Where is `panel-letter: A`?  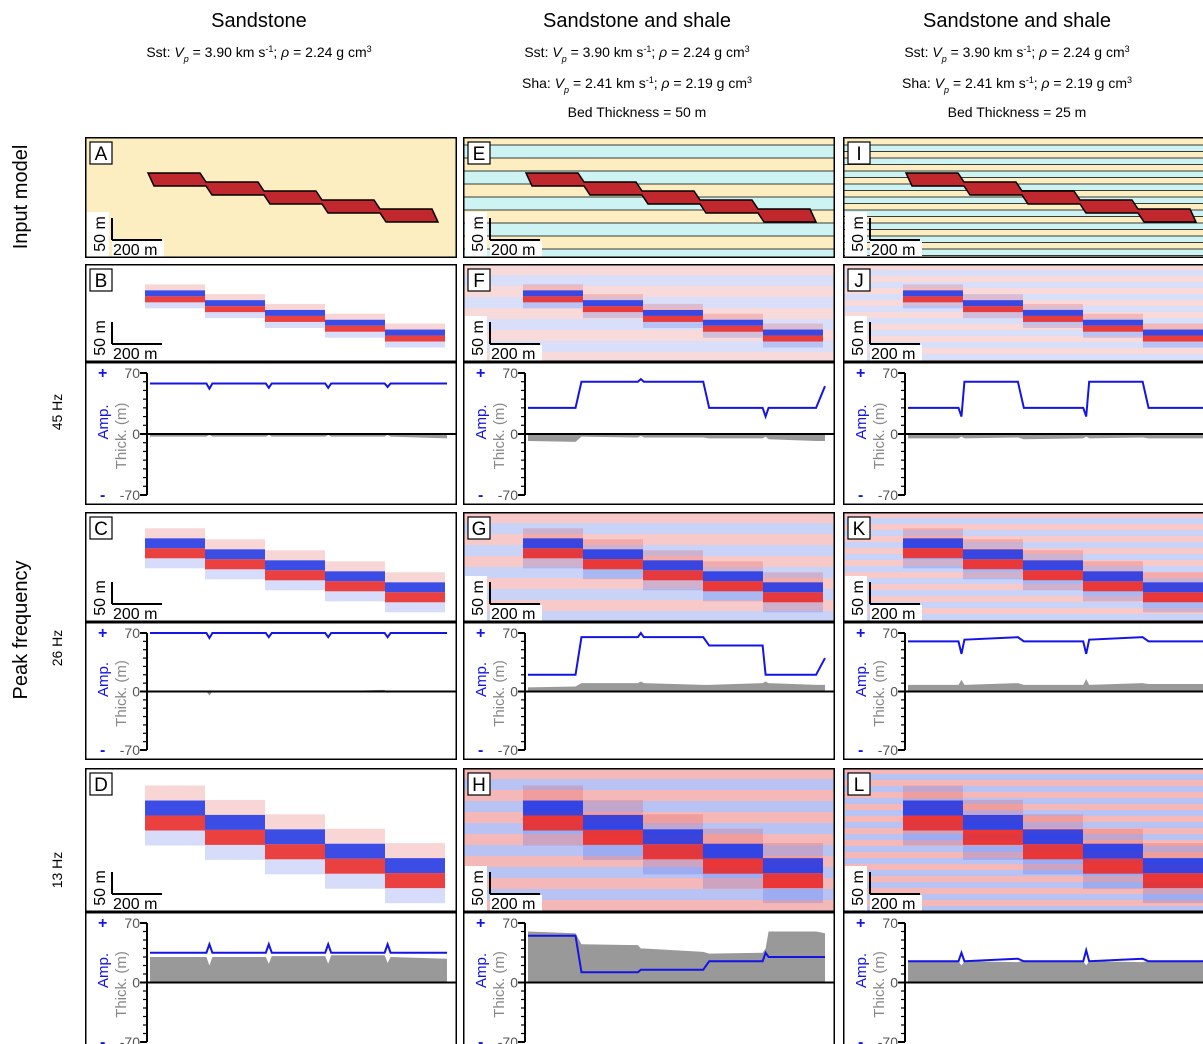
panel-letter: A is located at coordinates (101, 154).